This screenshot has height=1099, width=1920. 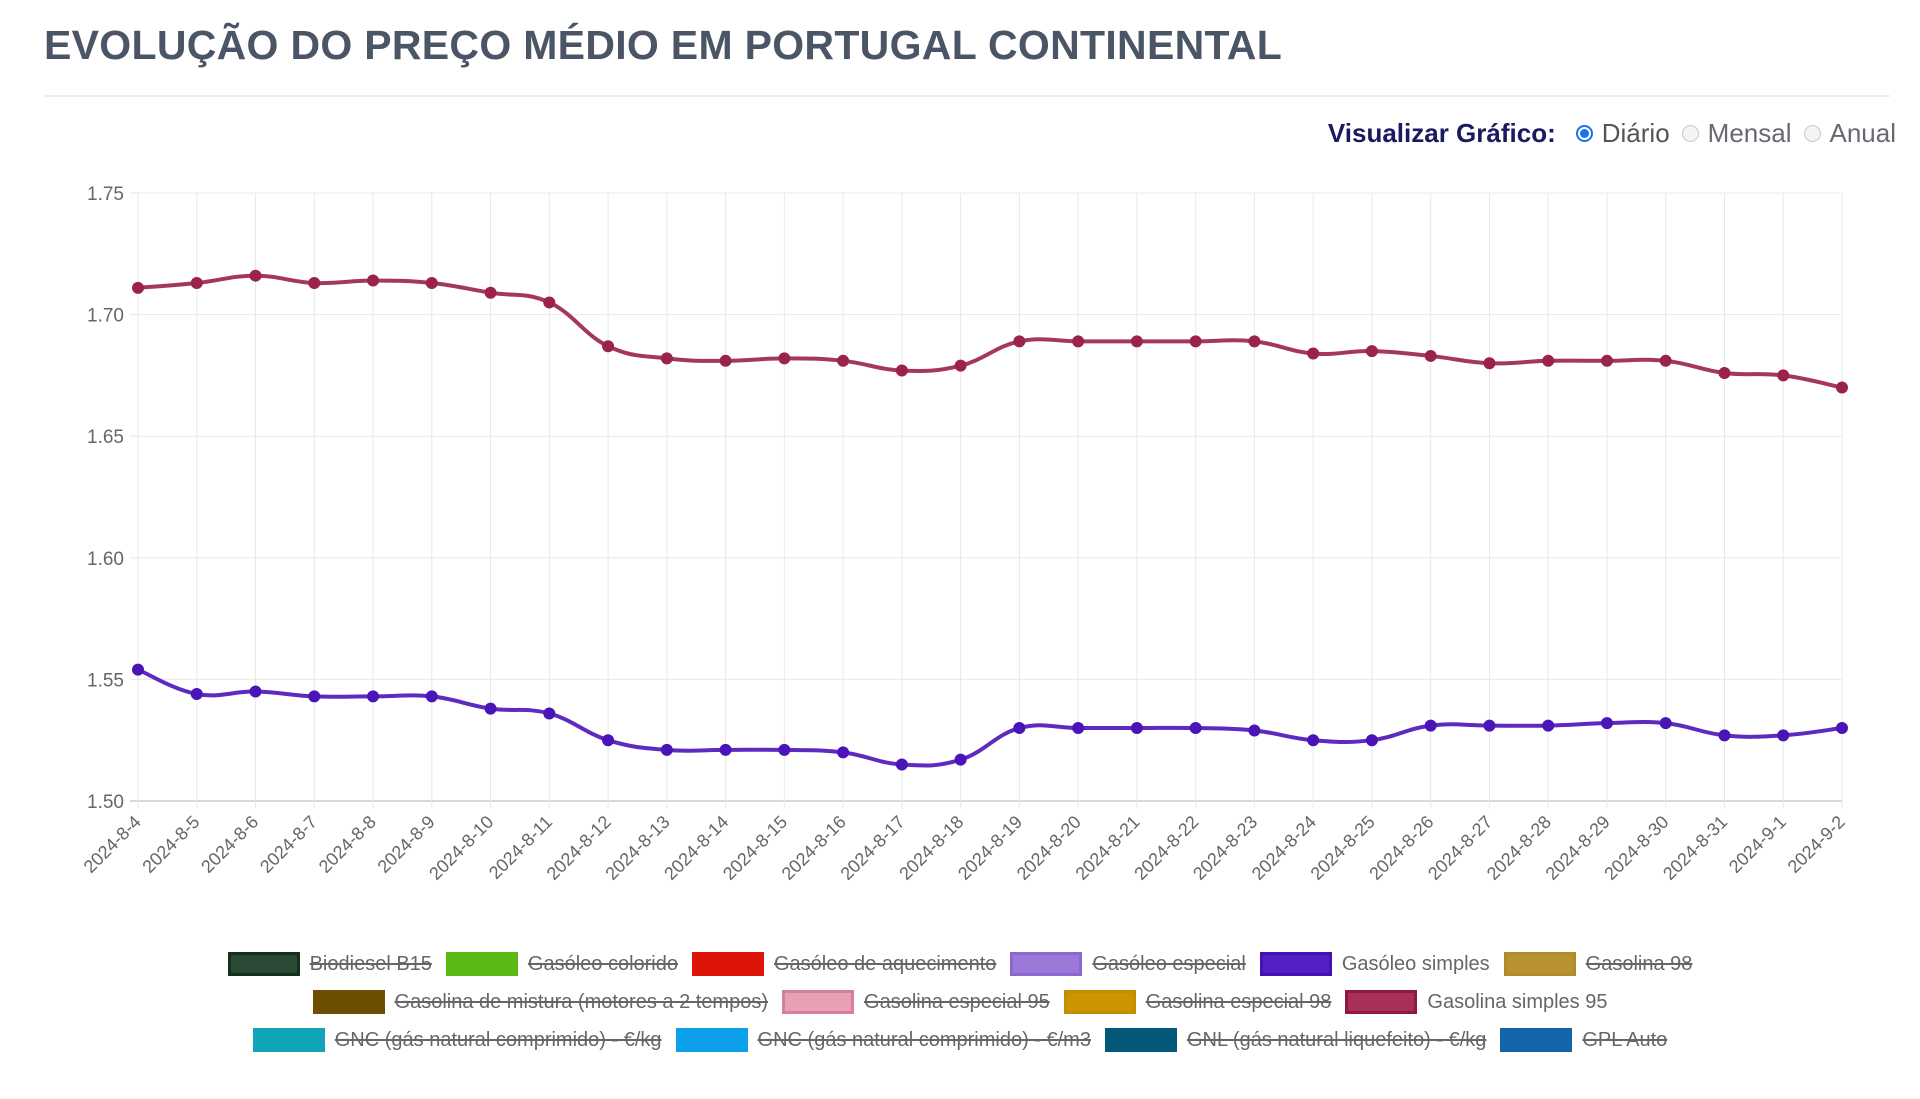 I want to click on radio-mensal: Mensal, so click(x=1736, y=133).